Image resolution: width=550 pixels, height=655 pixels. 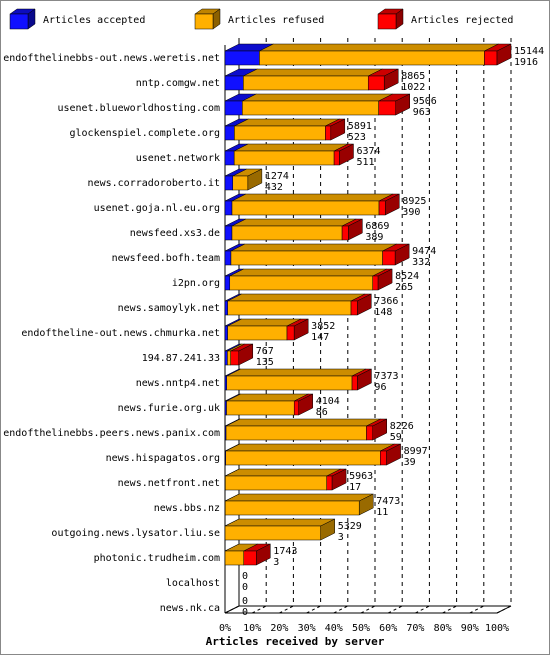 What do you see at coordinates (190, 608) in the screenshot?
I see `y-tick-label: news.nk.ca` at bounding box center [190, 608].